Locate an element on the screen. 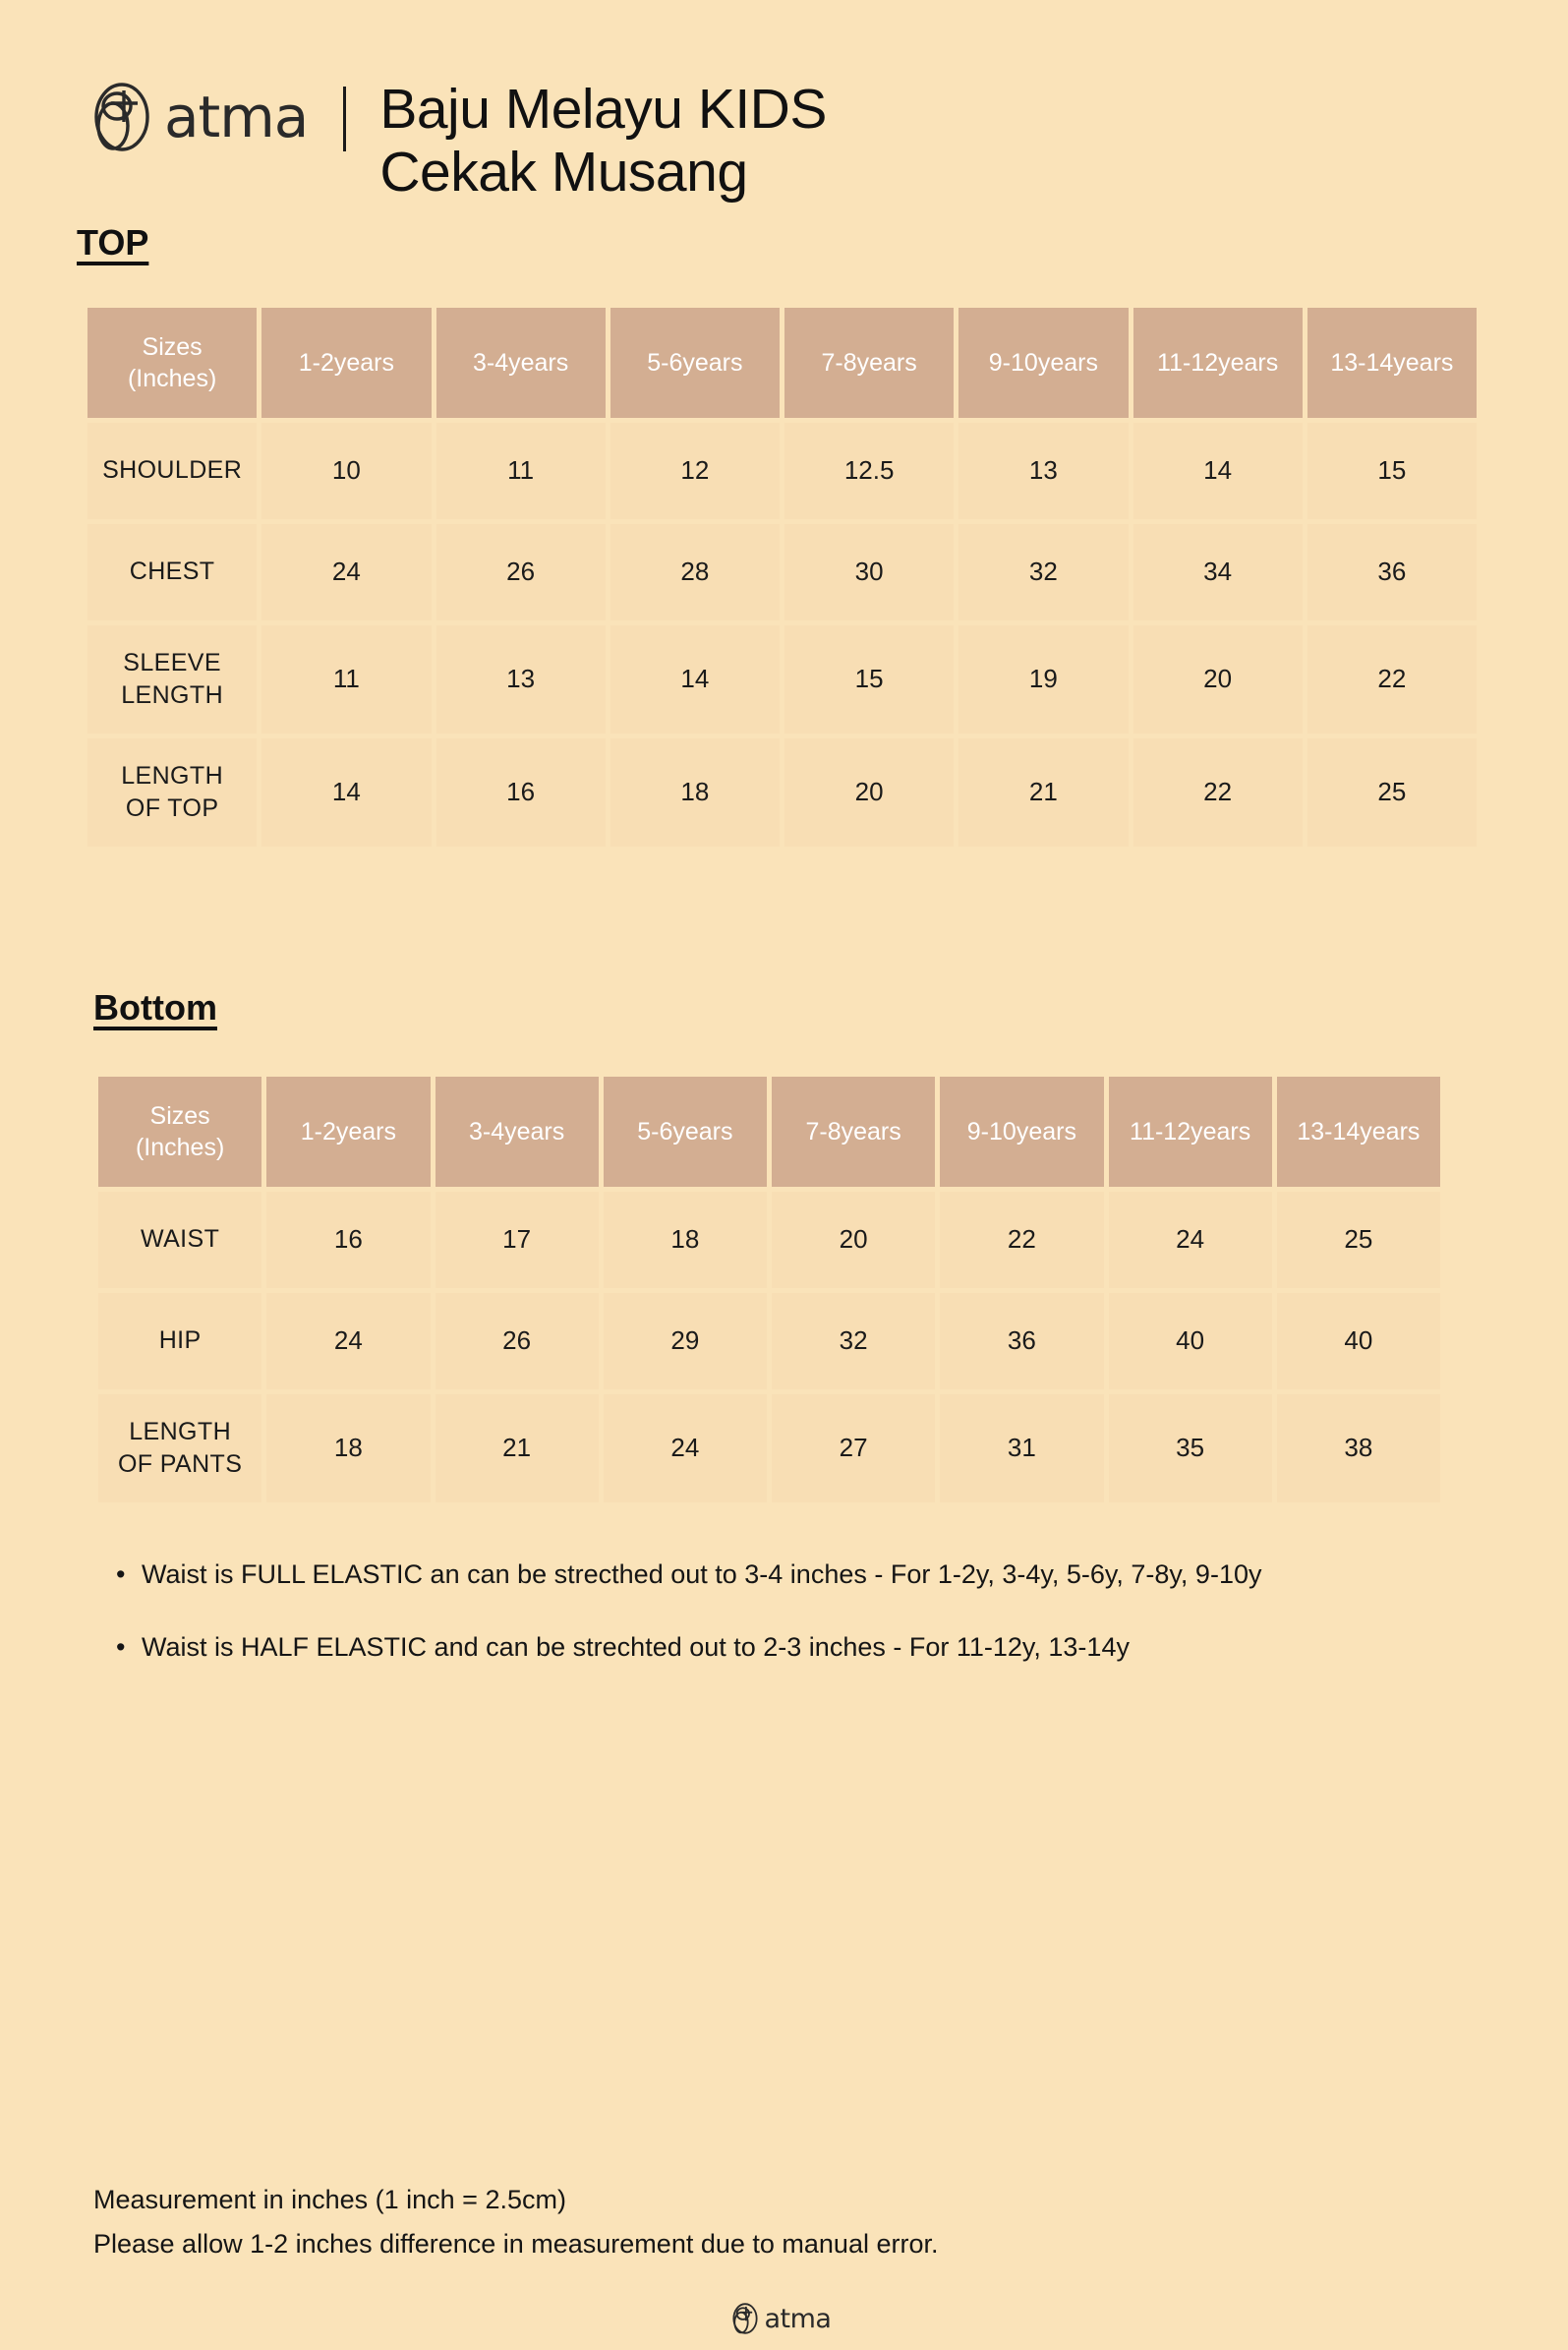 This screenshot has width=1568, height=2350. top-corner-header: Sizes (Inches) is located at coordinates (172, 362).